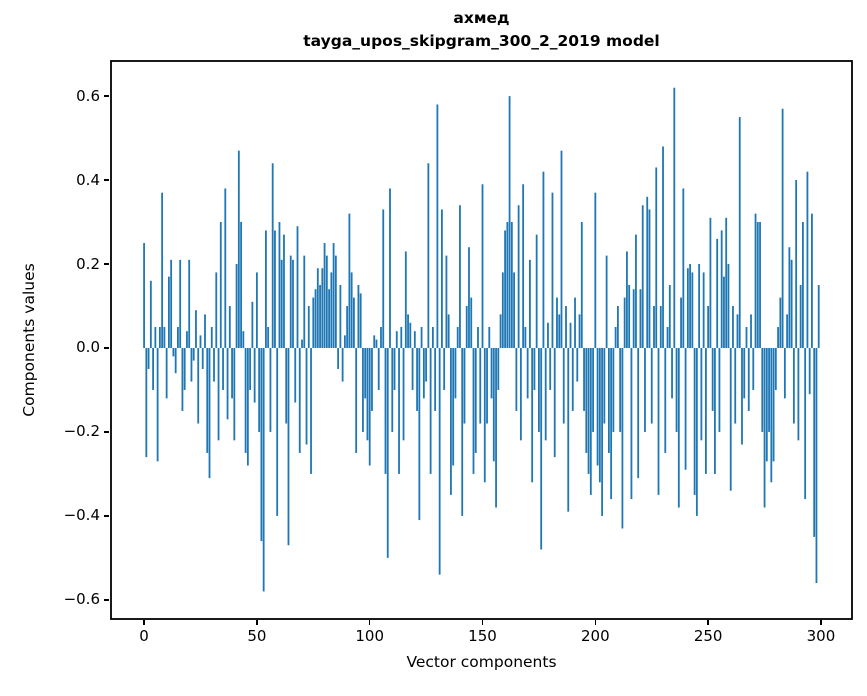 The image size is (867, 696). Describe the element at coordinates (88, 263) in the screenshot. I see `y-tick-label: 0.2` at that location.